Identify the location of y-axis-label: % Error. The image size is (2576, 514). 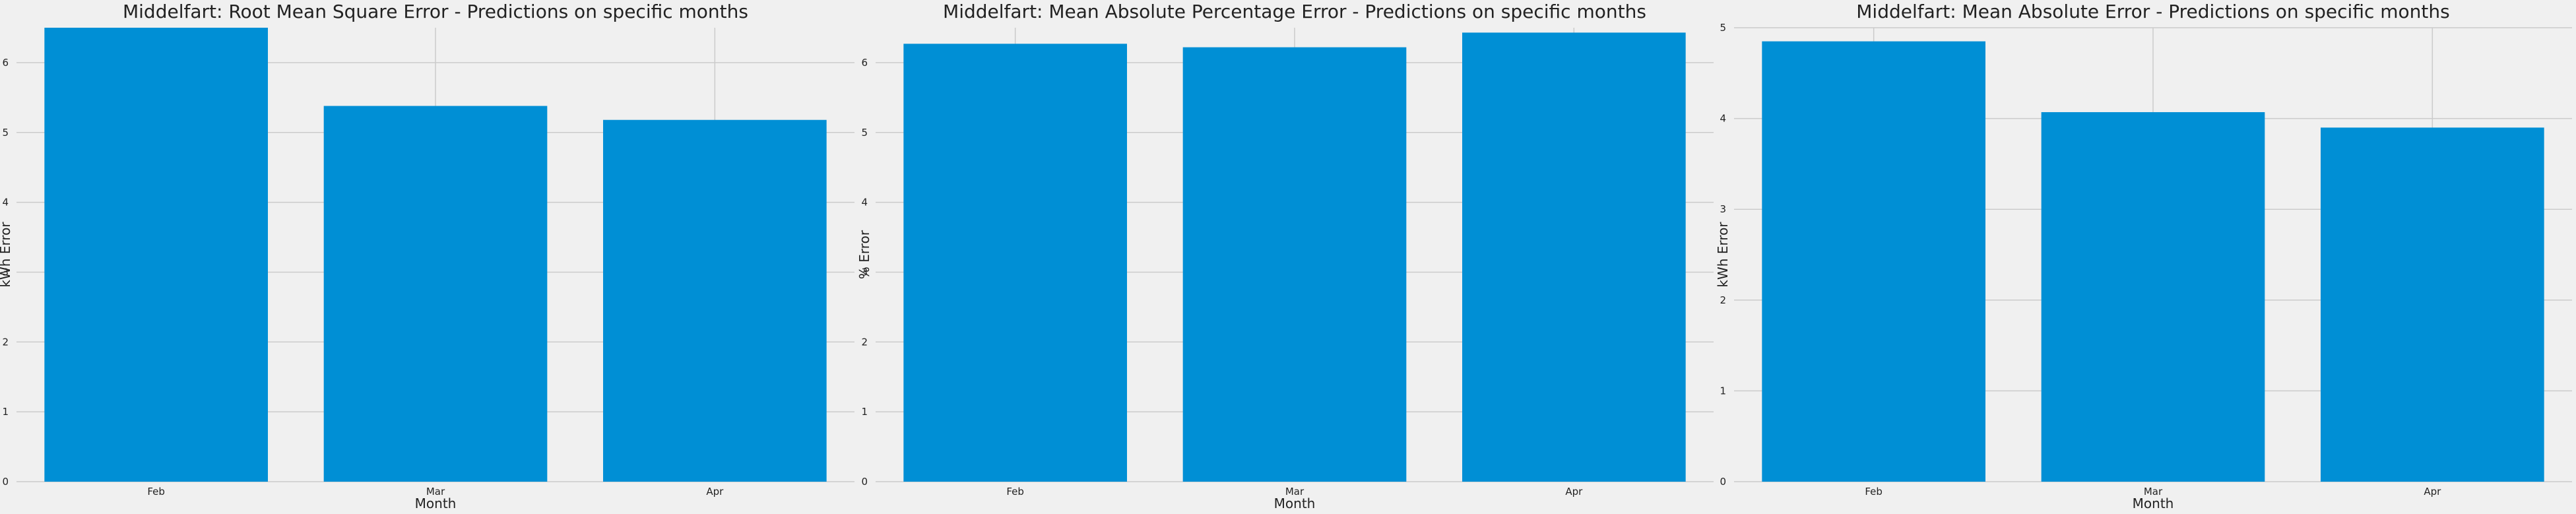
(864, 254).